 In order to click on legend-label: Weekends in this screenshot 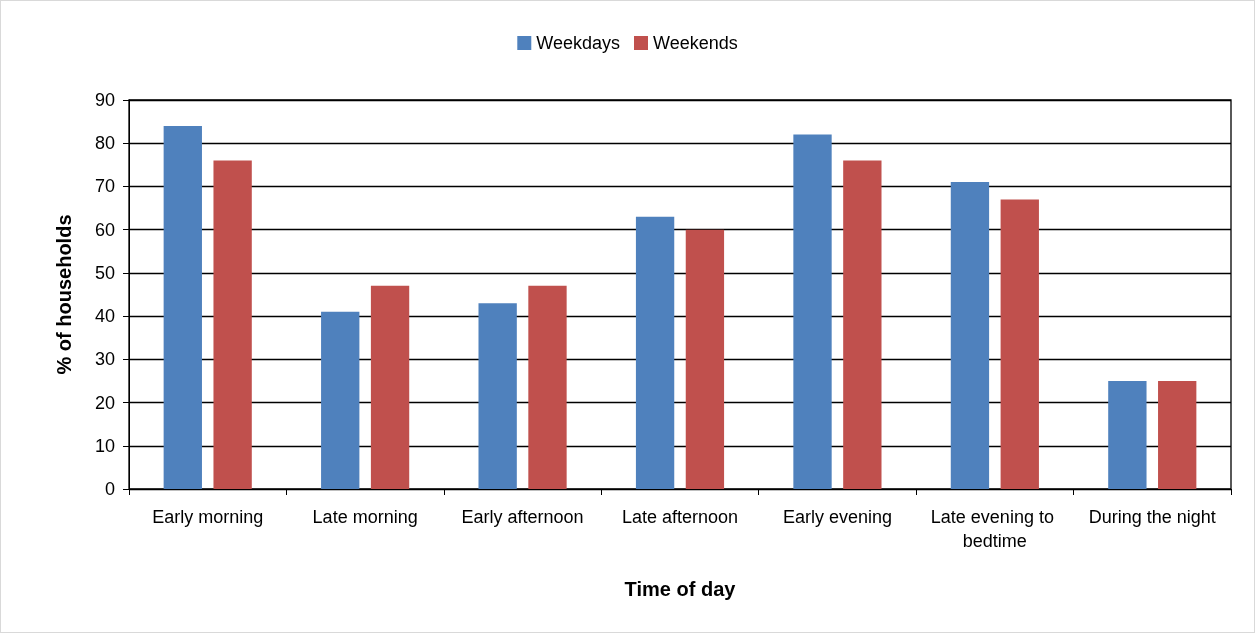, I will do `click(695, 43)`.